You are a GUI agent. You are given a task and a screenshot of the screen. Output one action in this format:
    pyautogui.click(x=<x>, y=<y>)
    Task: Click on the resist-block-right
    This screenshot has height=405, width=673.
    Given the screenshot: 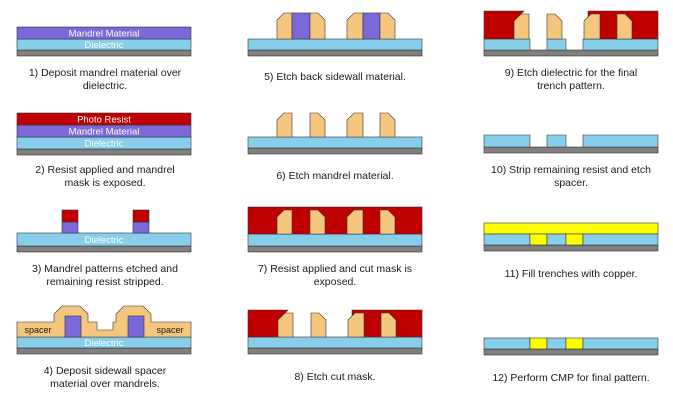 What is the action you would take?
    pyautogui.click(x=141, y=216)
    